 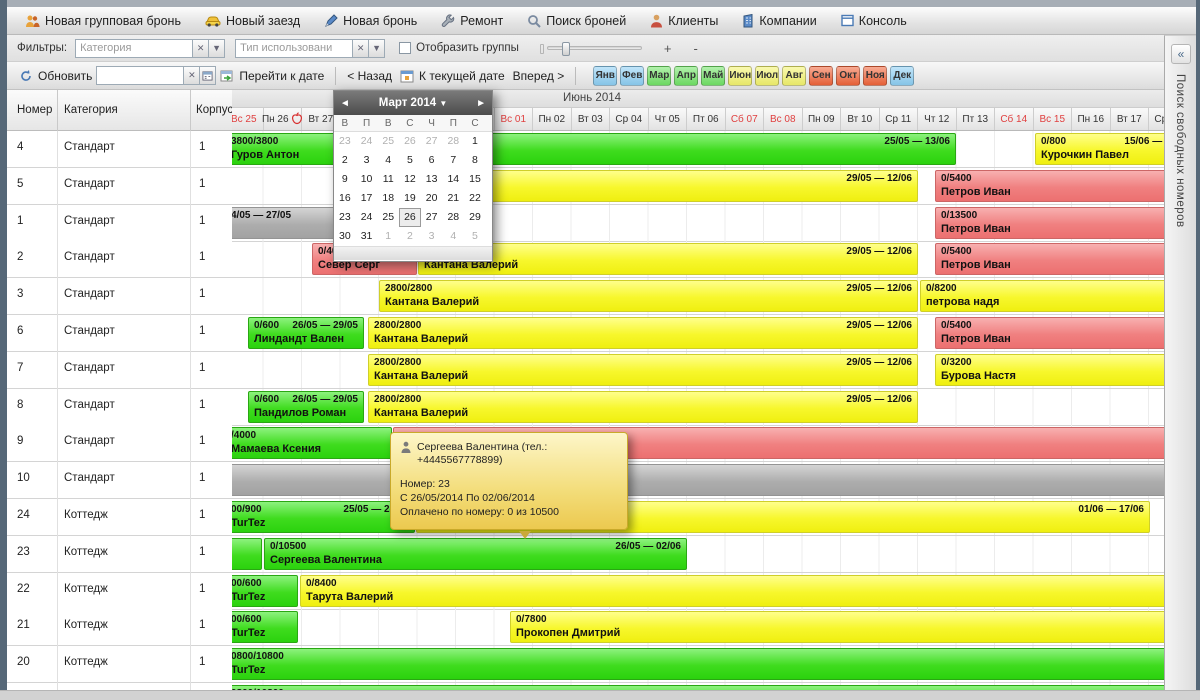 I want to click on calendar-day: 2, so click(x=344, y=160).